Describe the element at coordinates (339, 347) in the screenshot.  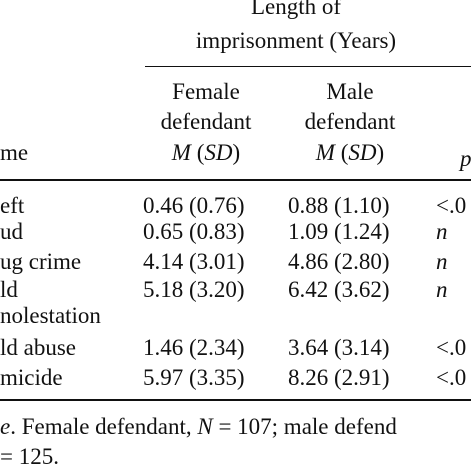
I see `stat-cell: 3.64 (3.14)` at that location.